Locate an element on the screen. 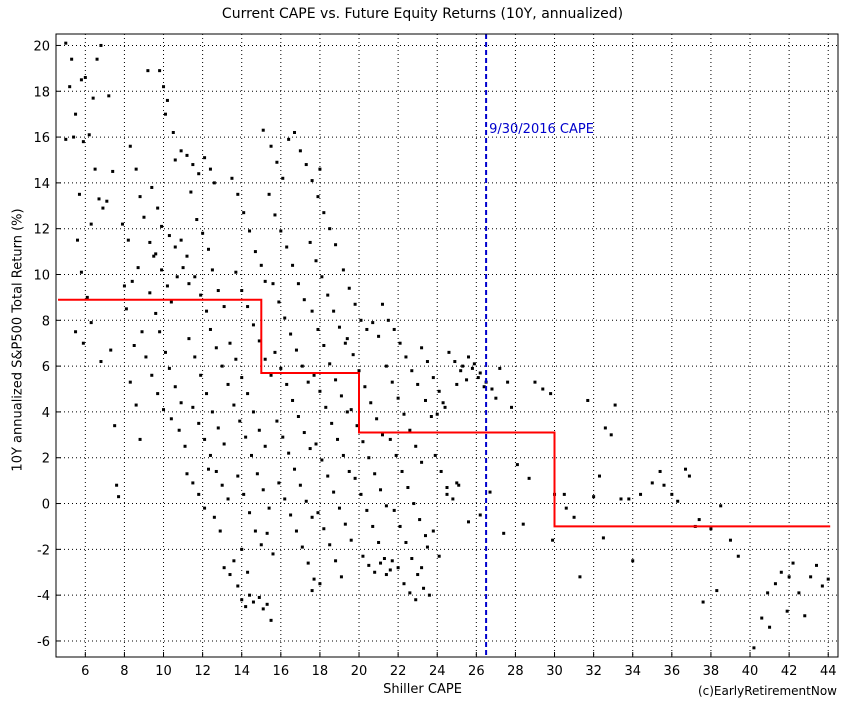 Image resolution: width=845 pixels, height=705 pixels. y-tick-label: 18 is located at coordinates (41, 92).